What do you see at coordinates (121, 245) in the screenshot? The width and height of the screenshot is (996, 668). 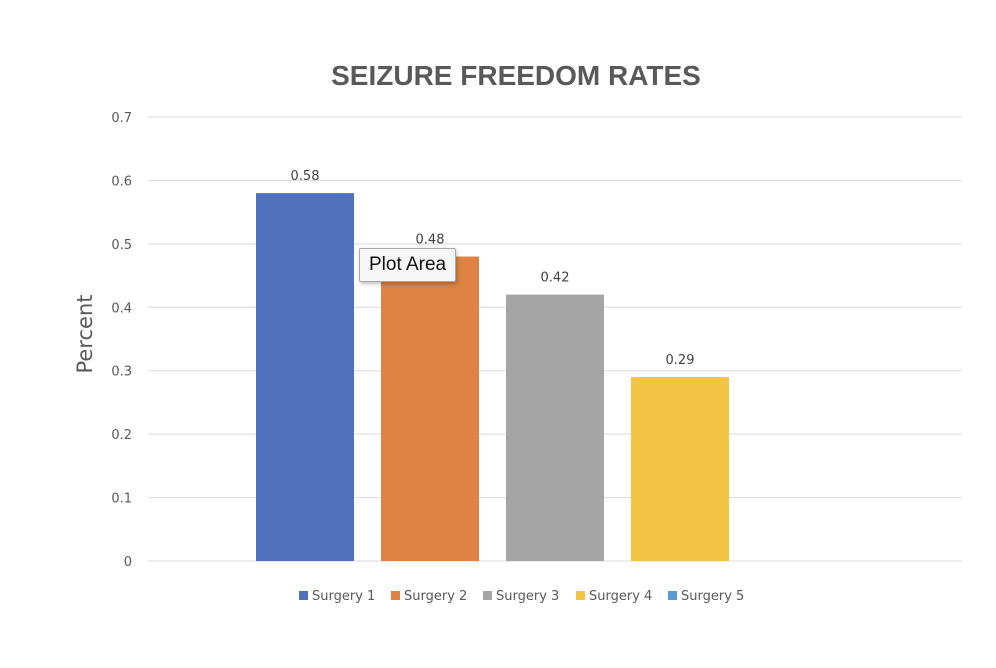 I see `y-tick-label: 0.5` at bounding box center [121, 245].